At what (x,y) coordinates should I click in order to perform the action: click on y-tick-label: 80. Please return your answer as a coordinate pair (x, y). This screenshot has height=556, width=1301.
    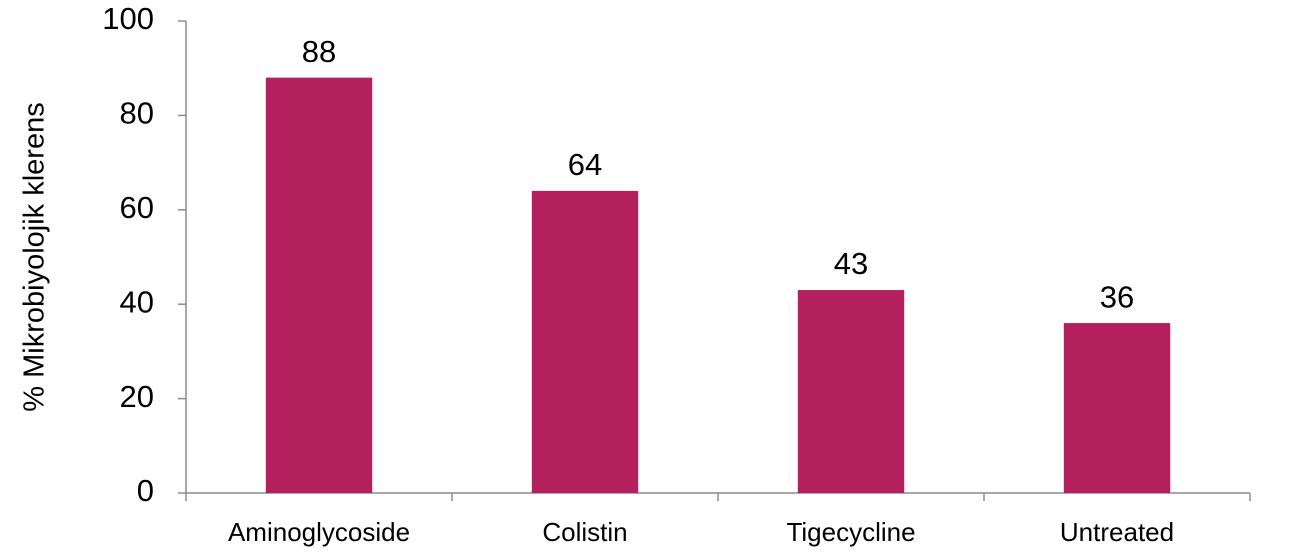
    Looking at the image, I should click on (137, 113).